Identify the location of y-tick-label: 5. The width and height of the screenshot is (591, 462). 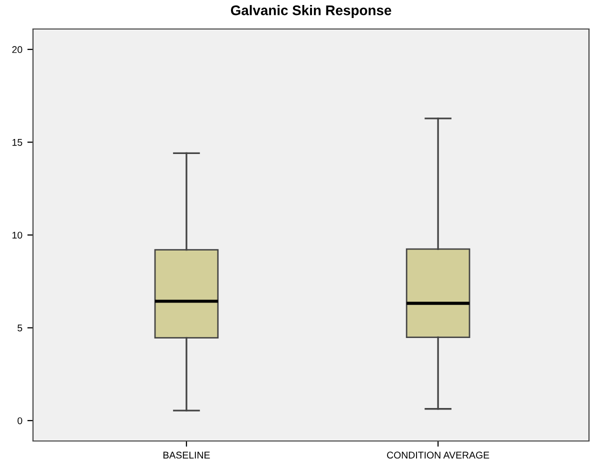
(20, 328).